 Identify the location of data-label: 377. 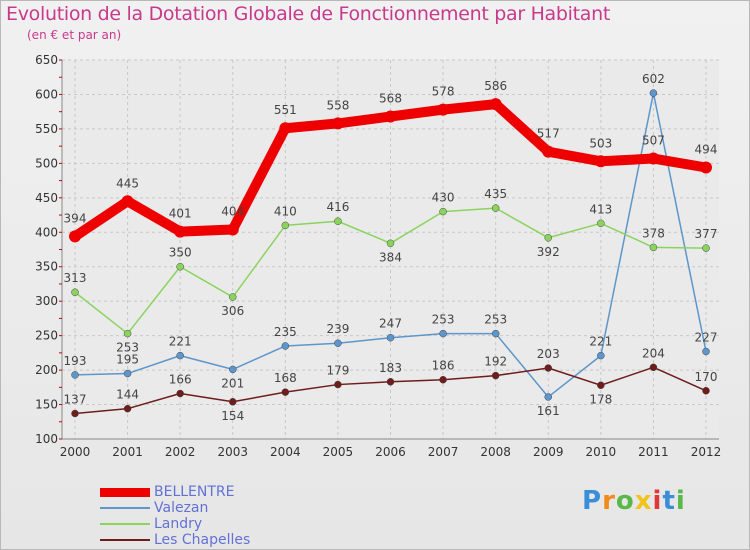
(706, 234).